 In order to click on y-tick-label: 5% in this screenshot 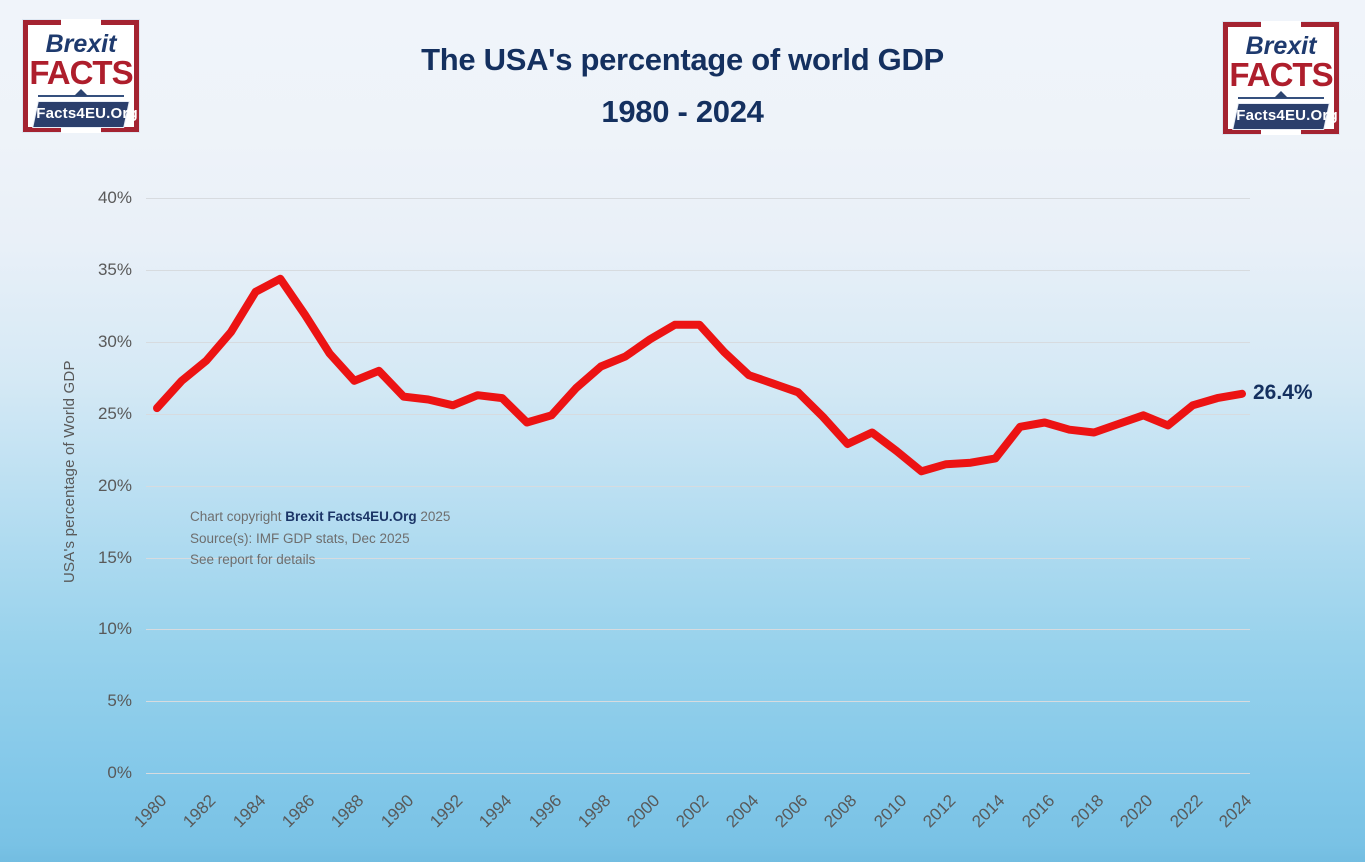, I will do `click(119, 701)`.